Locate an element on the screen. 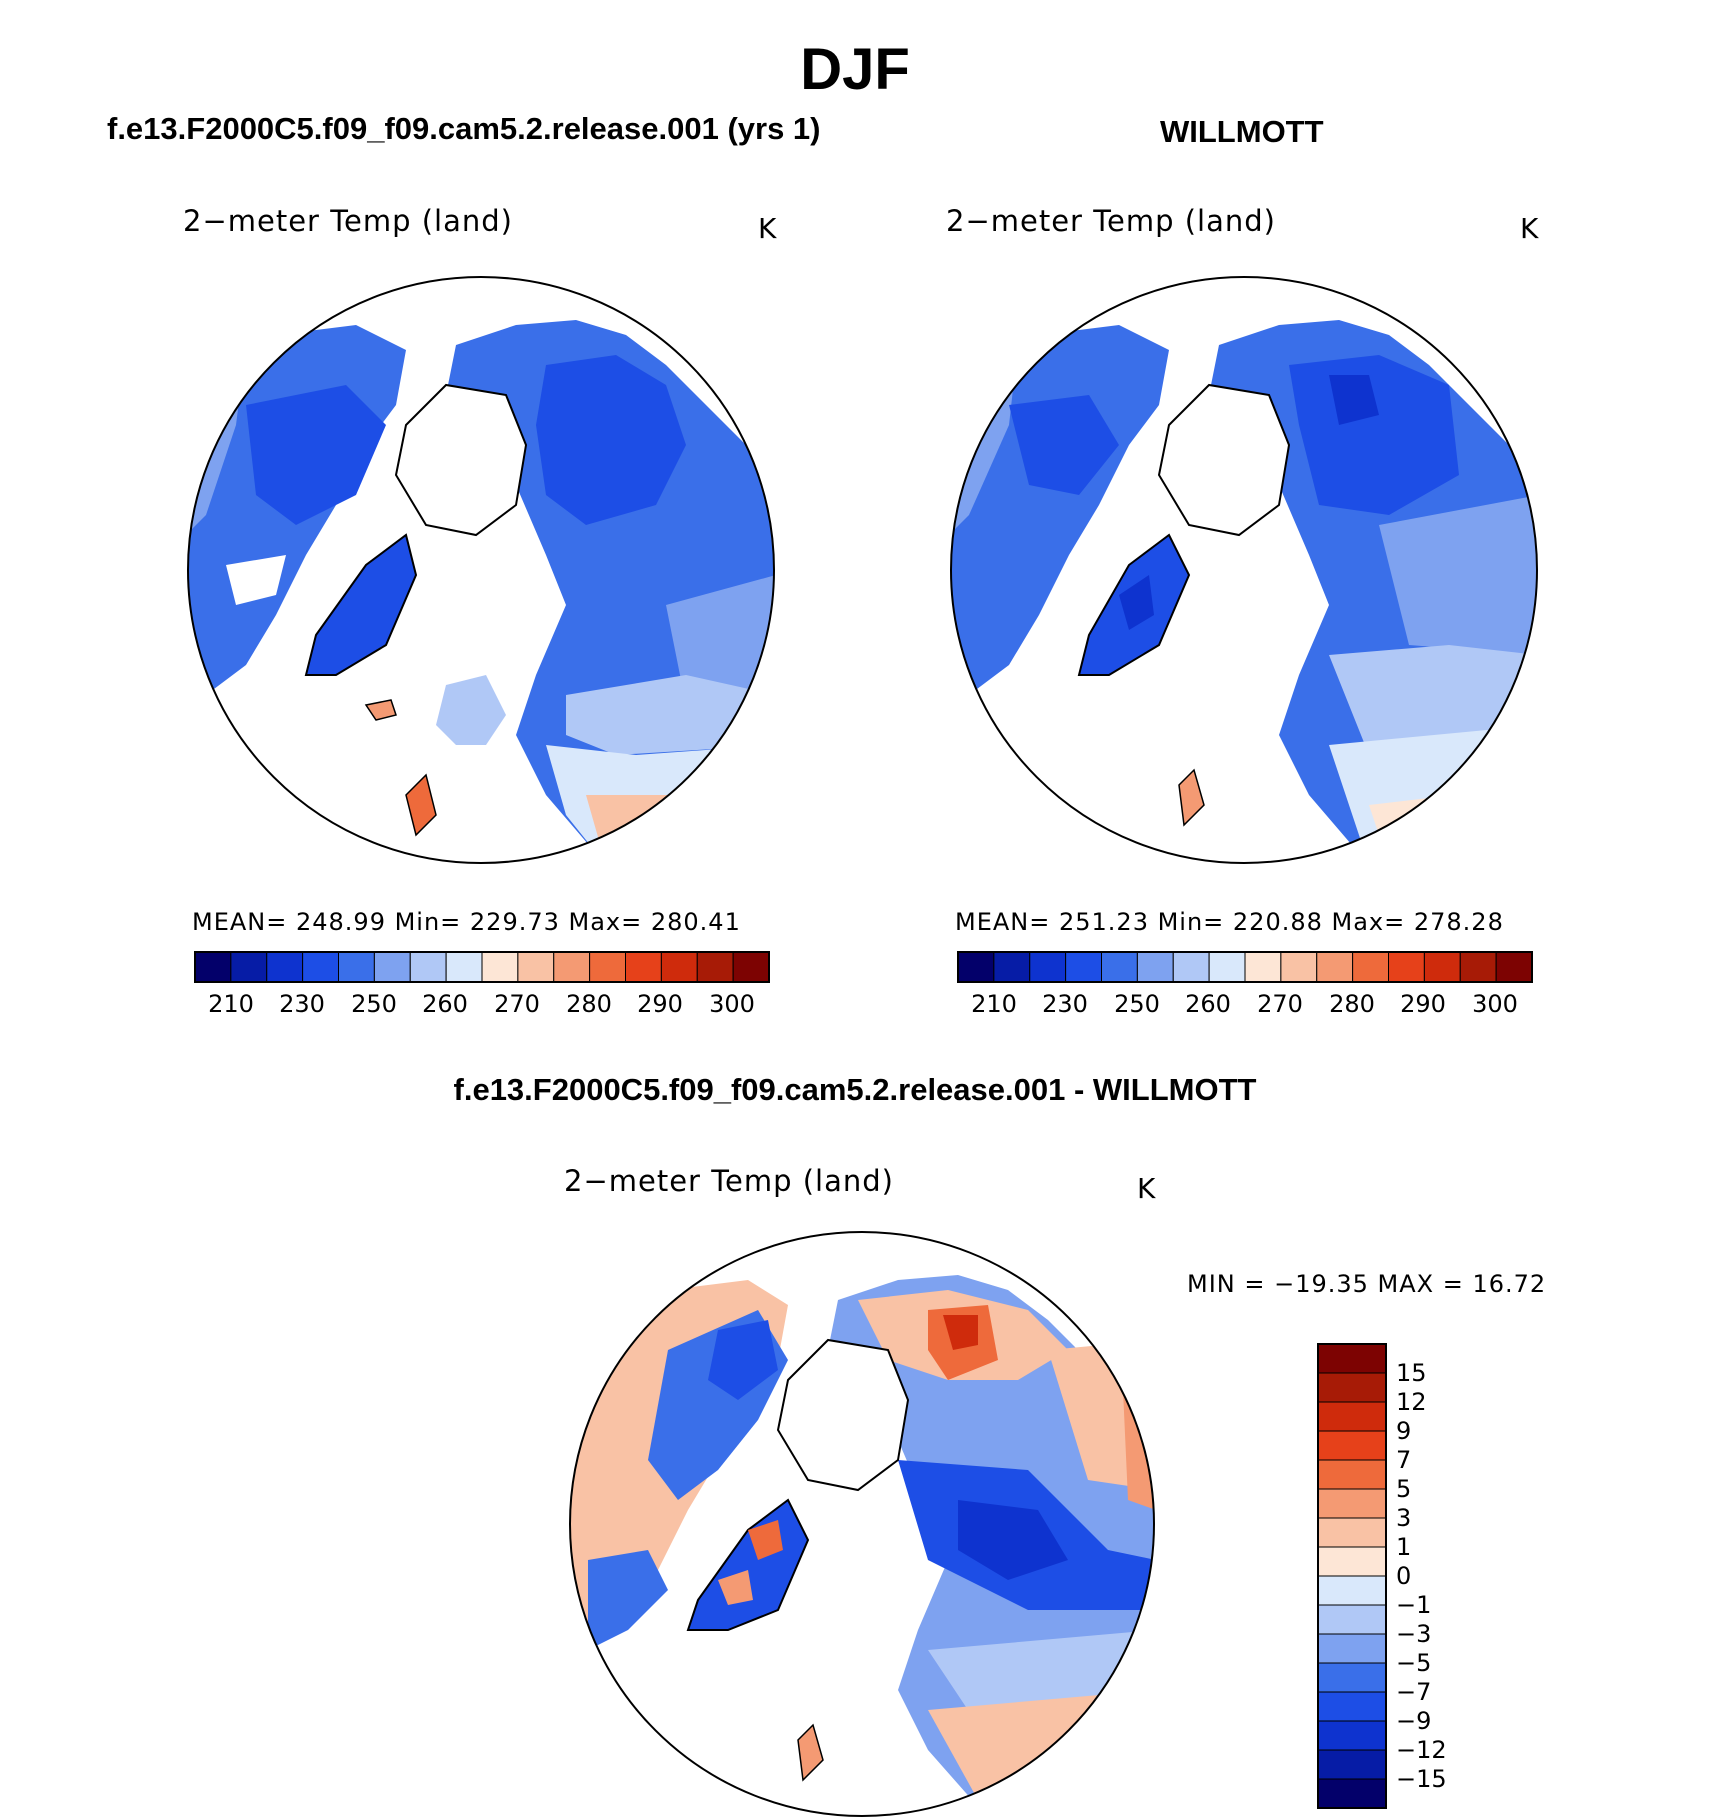 The width and height of the screenshot is (1710, 1818). difference-units: K is located at coordinates (1146, 1188).